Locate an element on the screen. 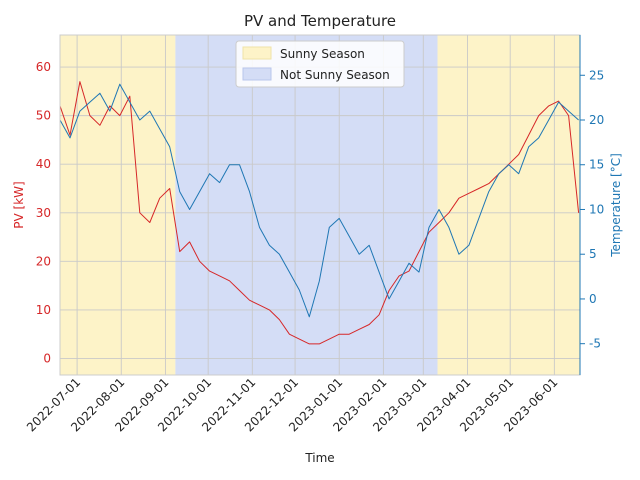 The image size is (640, 480). legend-label-not-sunny: Not Sunny Season is located at coordinates (335, 75).